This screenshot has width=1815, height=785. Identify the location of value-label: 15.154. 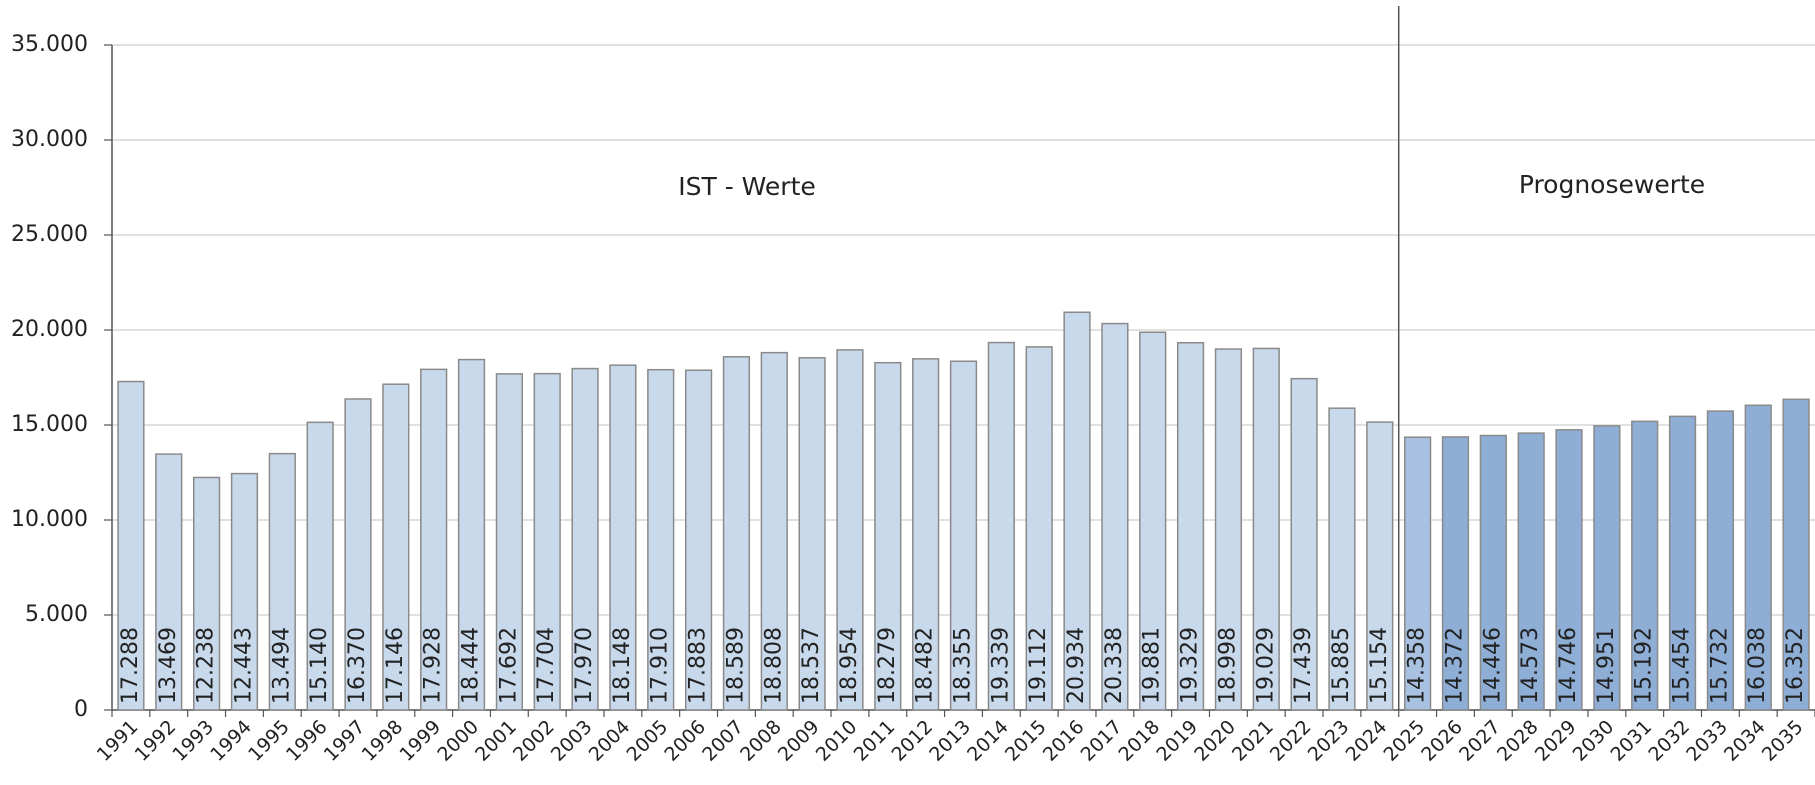
(1379, 665).